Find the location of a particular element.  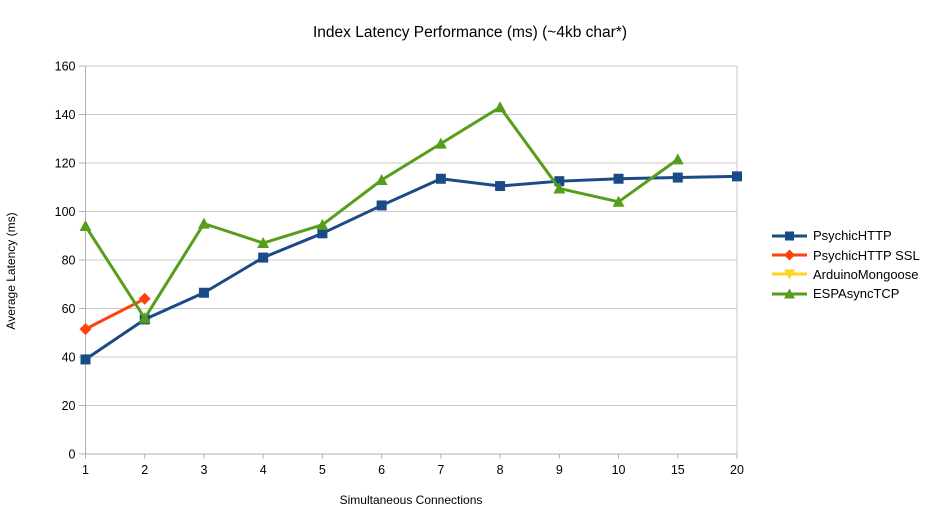

y-tick-label: 140 is located at coordinates (65, 115).